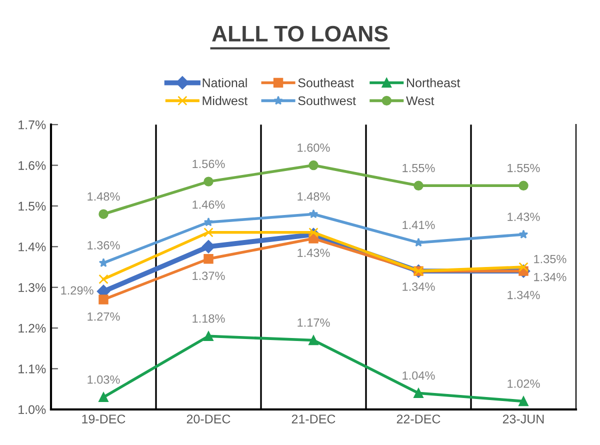  I want to click on y-tick-label: 1.3%, so click(32, 287).